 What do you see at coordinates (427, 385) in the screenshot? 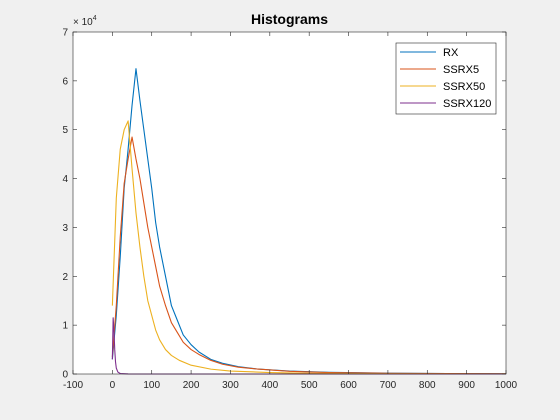
I see `x-tick-label: 800` at bounding box center [427, 385].